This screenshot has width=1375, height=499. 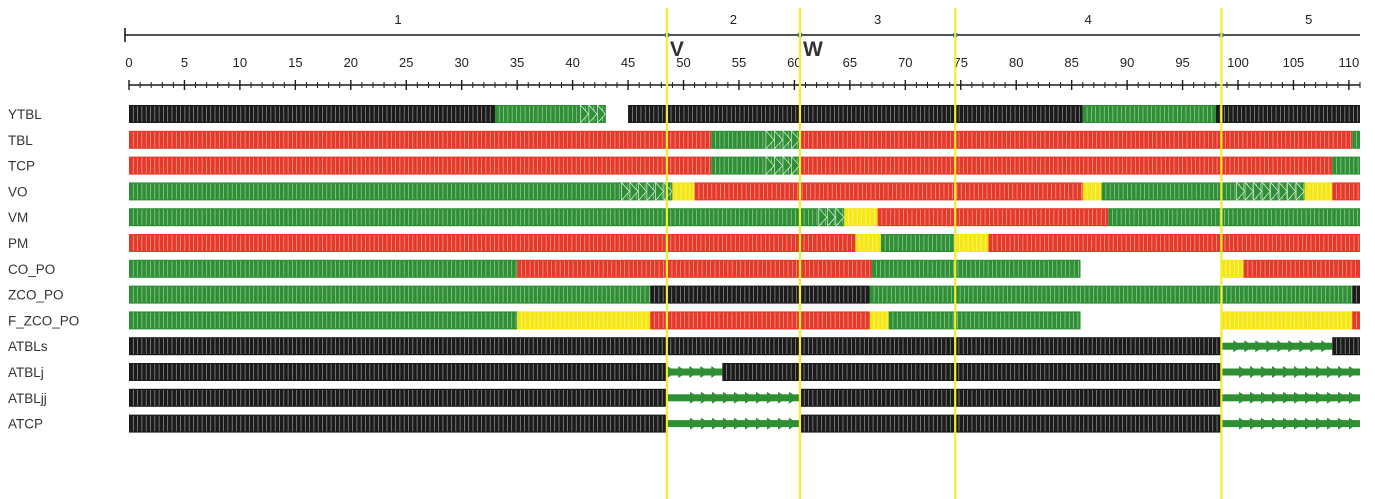 What do you see at coordinates (43, 320) in the screenshot?
I see `row-label: F_ZCO_PO` at bounding box center [43, 320].